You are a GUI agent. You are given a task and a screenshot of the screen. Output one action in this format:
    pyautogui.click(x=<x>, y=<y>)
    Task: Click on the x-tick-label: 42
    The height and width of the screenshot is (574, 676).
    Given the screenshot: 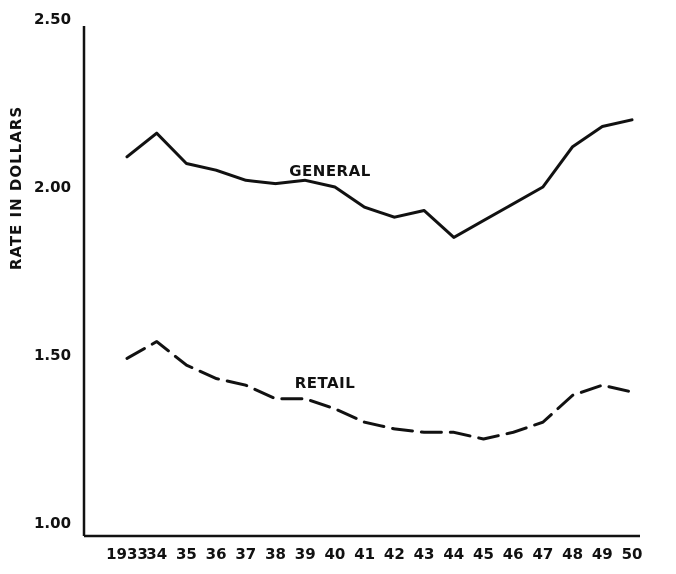 What is the action you would take?
    pyautogui.click(x=394, y=554)
    